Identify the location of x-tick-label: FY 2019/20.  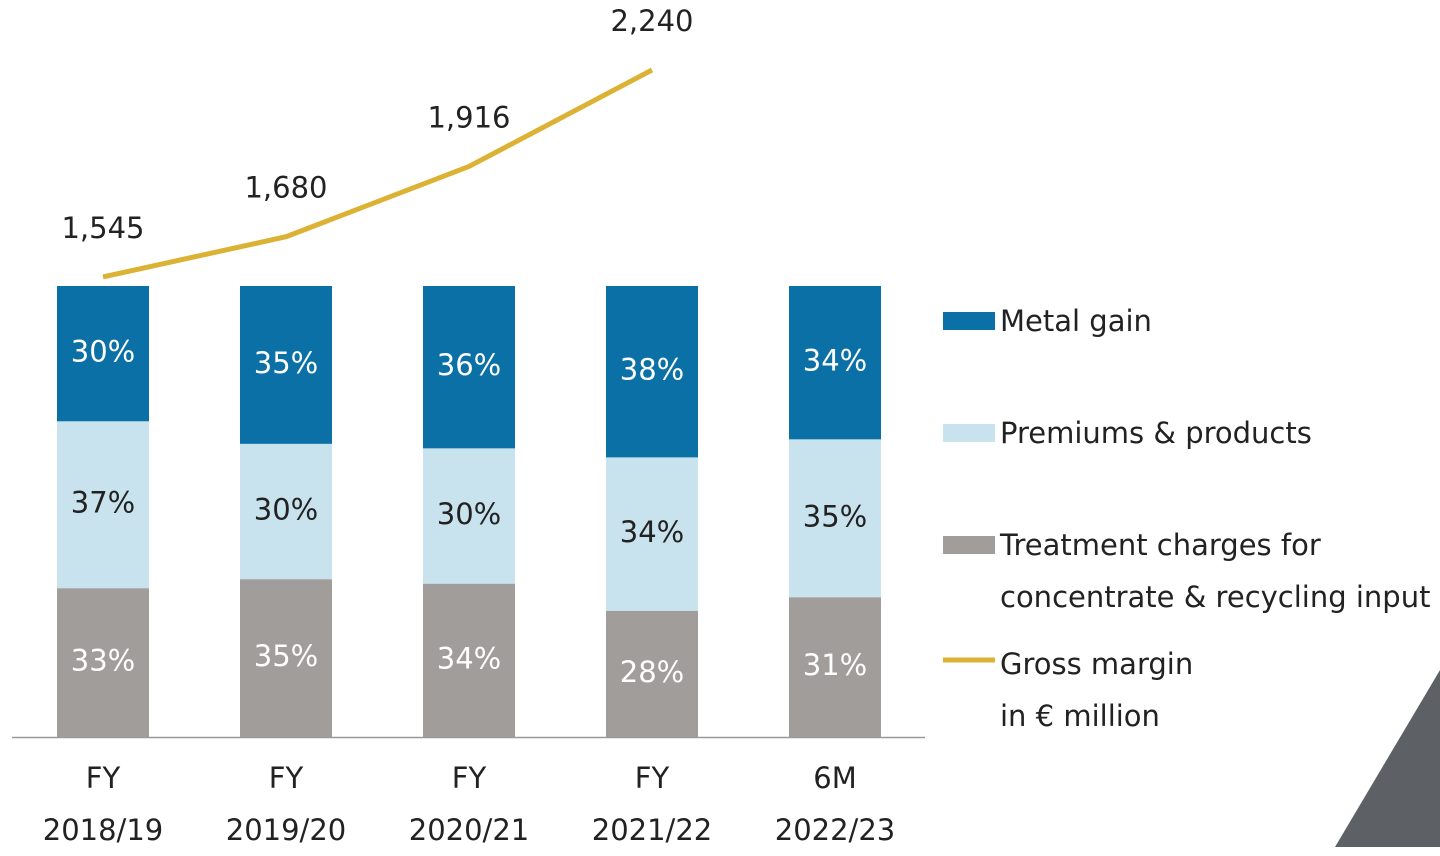
(286, 804).